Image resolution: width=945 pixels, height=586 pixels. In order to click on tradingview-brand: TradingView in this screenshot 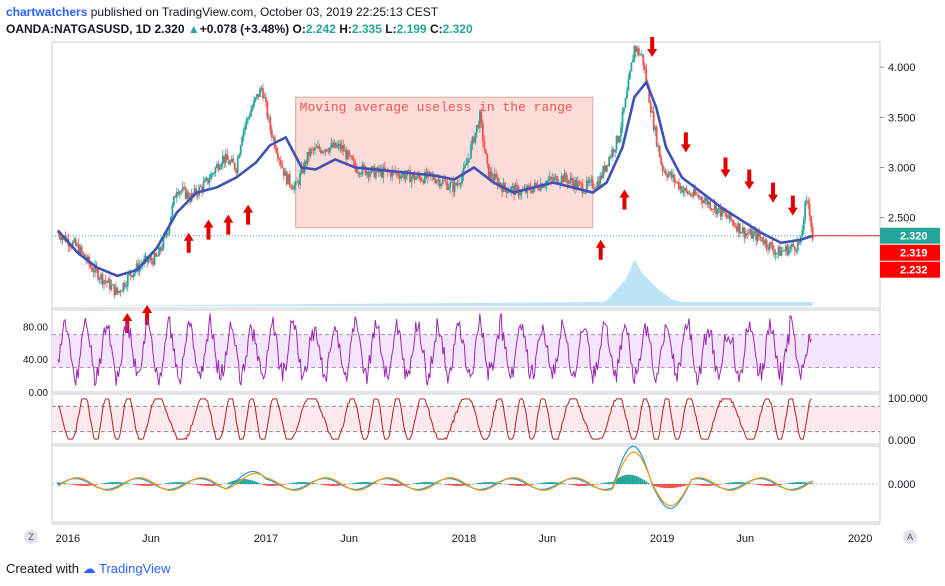, I will do `click(135, 568)`.